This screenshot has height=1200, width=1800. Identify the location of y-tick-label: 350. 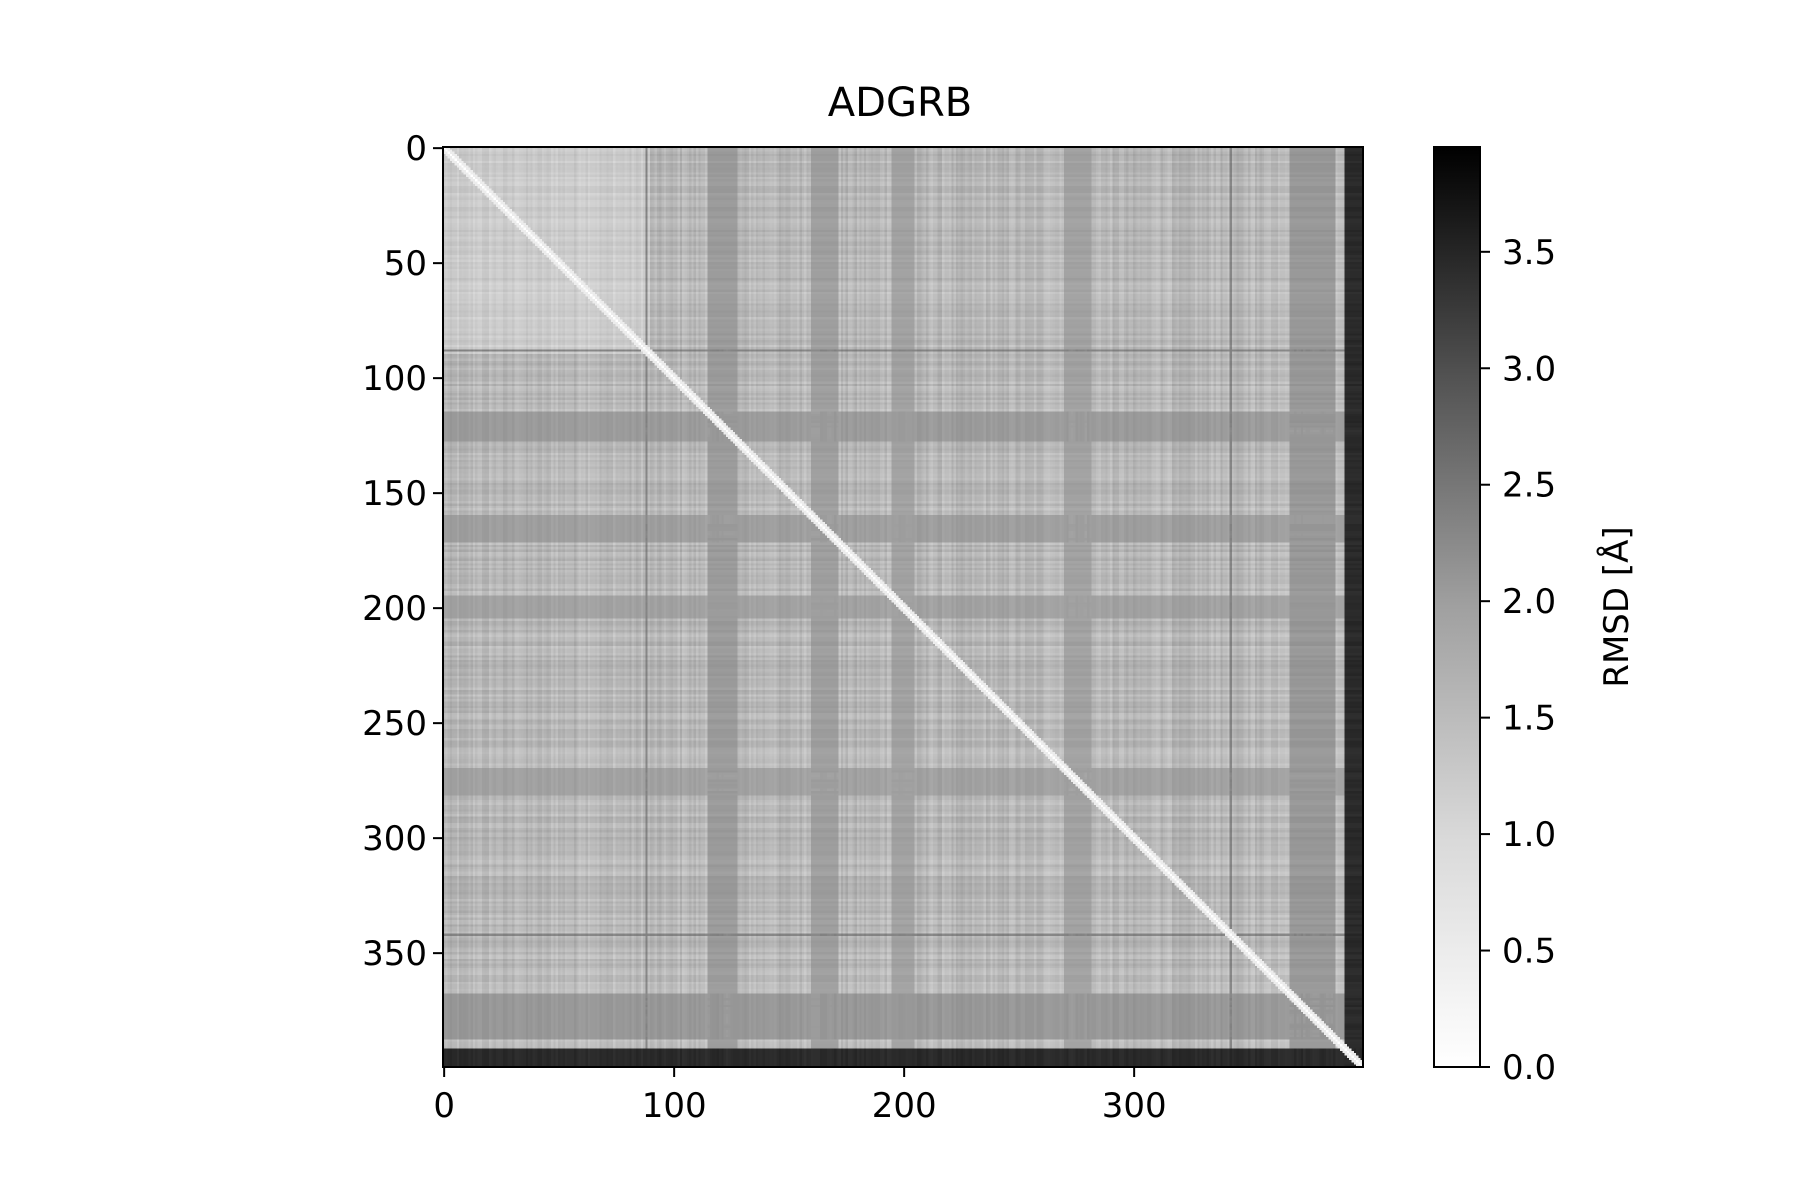
(394, 954).